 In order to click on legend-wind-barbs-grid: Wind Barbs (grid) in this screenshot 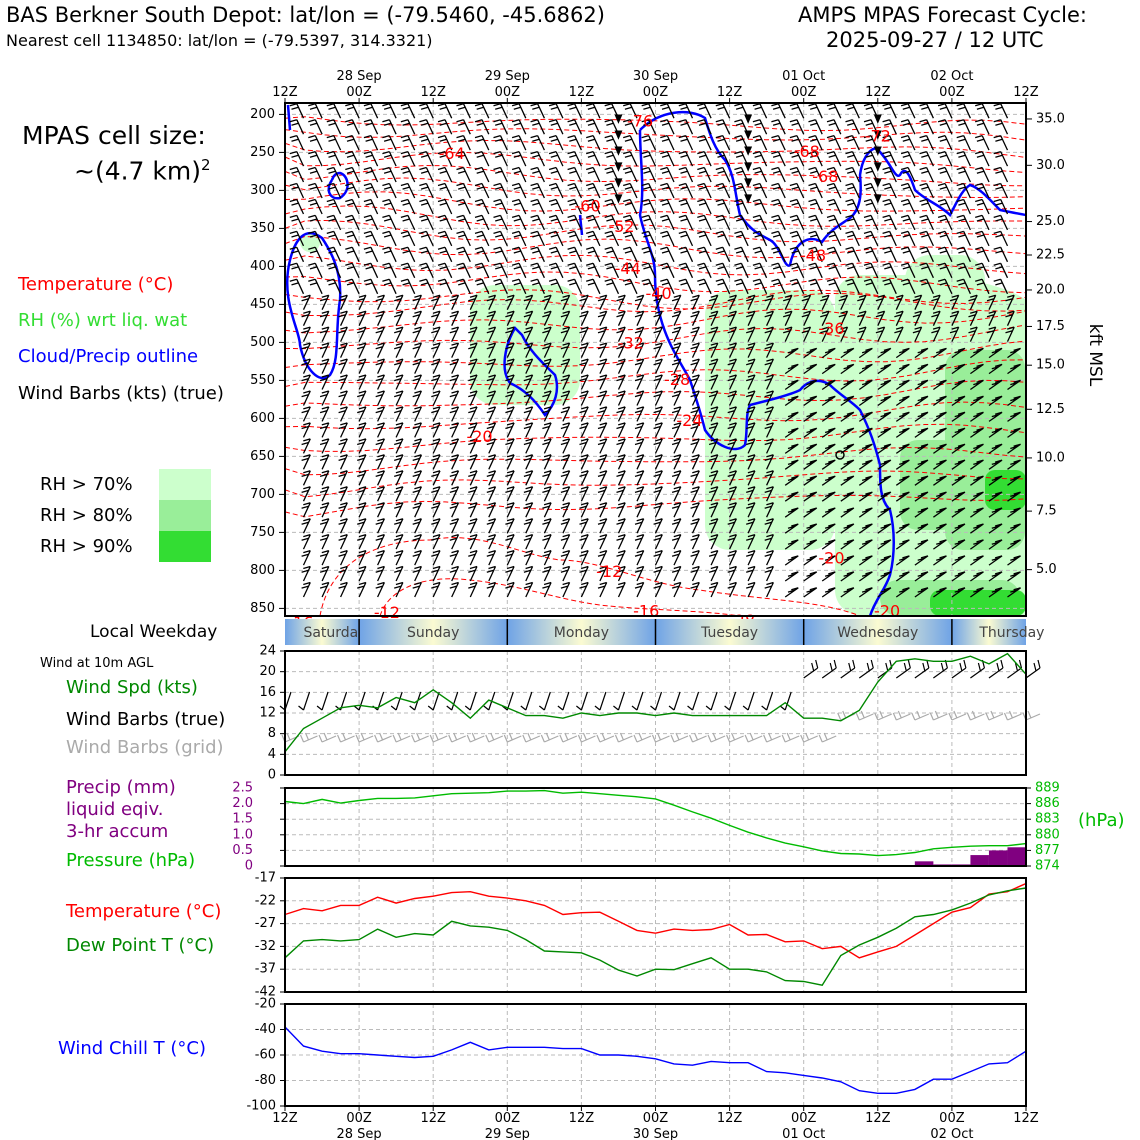, I will do `click(145, 747)`.